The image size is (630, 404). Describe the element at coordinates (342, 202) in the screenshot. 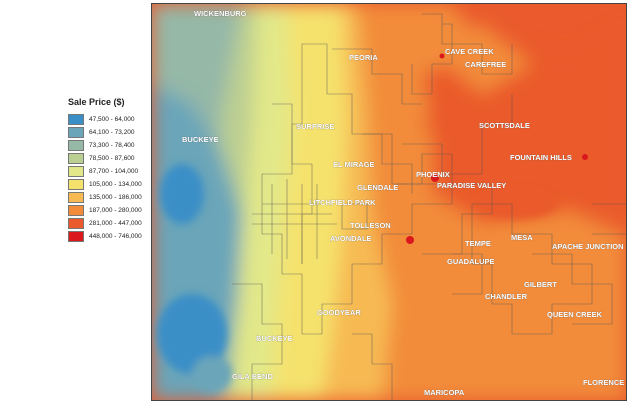

I see `city-label-litchfield-park: LITCHFIELD PARK` at that location.